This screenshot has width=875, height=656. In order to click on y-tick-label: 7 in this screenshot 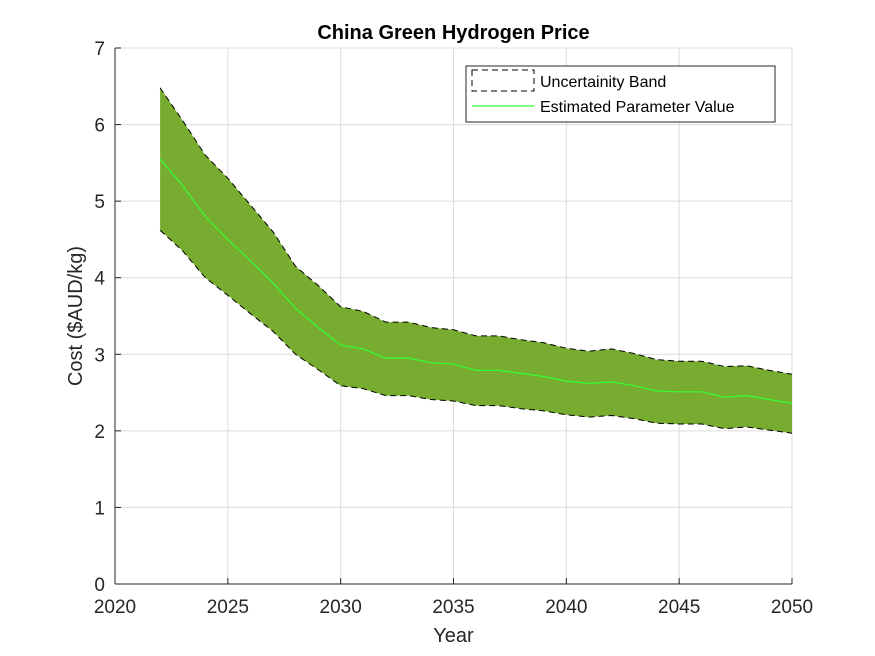, I will do `click(99, 49)`.